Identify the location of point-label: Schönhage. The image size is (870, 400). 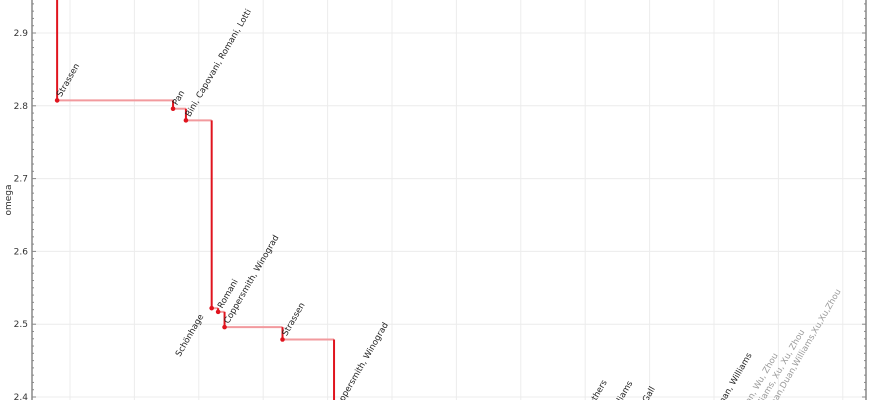
(190, 336).